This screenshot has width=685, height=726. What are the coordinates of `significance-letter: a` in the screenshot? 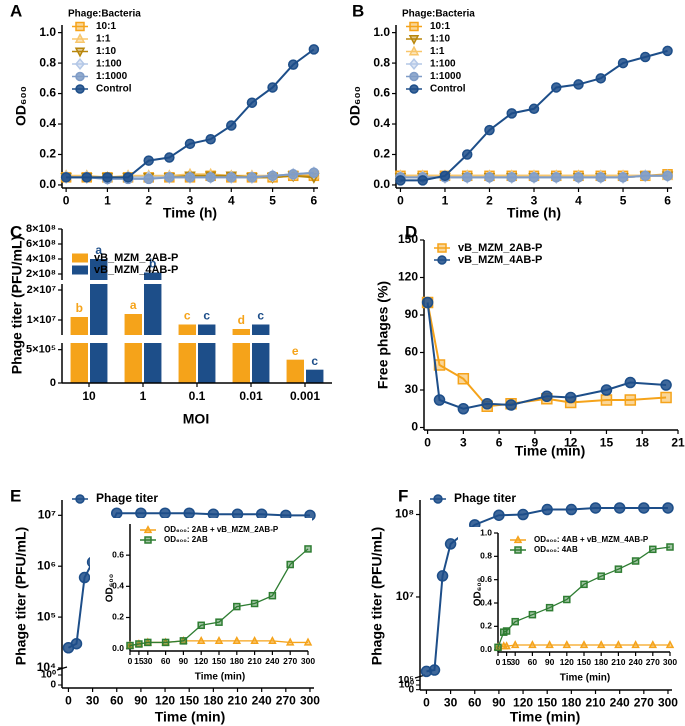 It's located at (98, 250).